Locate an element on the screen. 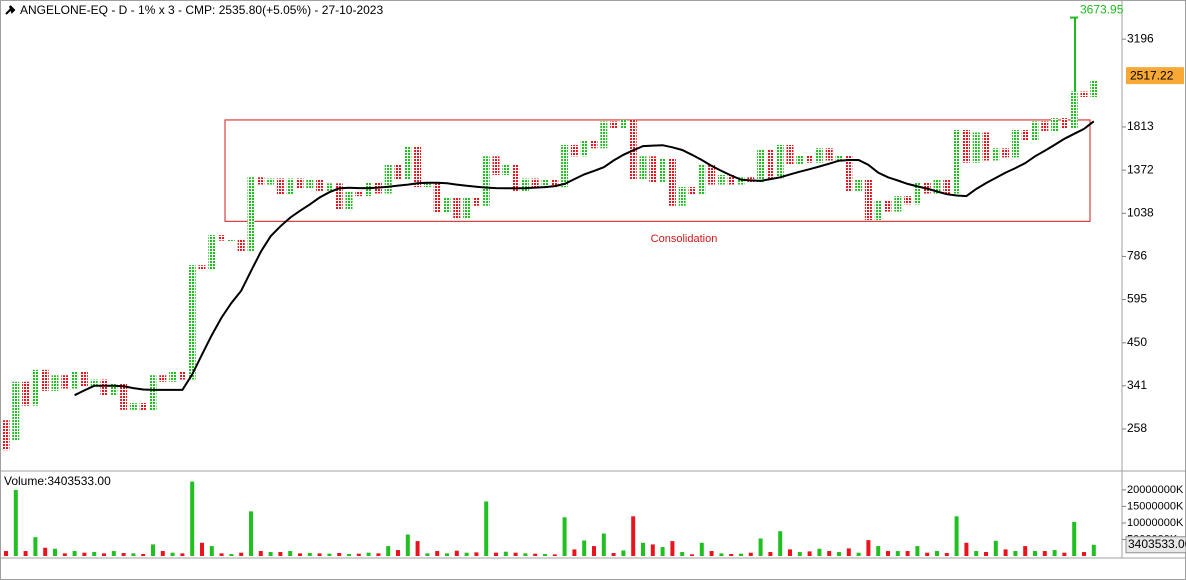 Image resolution: width=1186 pixels, height=580 pixels. last-price-box is located at coordinates (1155, 76).